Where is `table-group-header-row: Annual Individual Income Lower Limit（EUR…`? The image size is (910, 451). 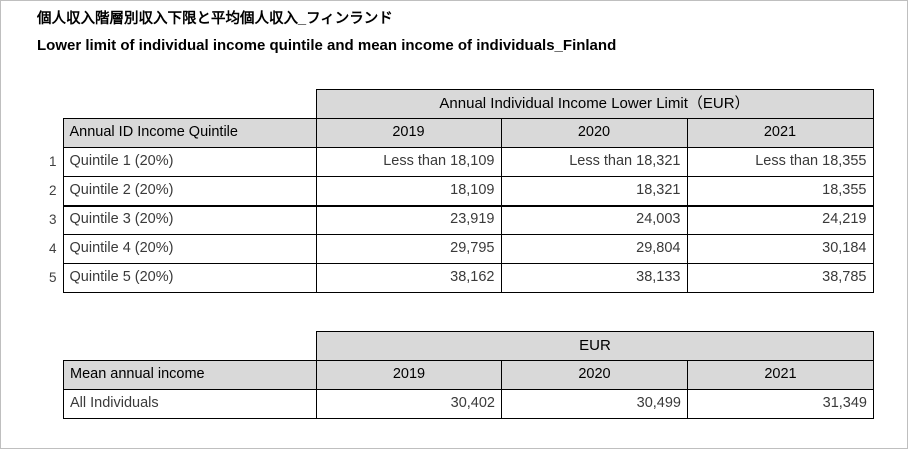
table-group-header-row: Annual Individual Income Lower Limit（EUR… is located at coordinates (457, 104).